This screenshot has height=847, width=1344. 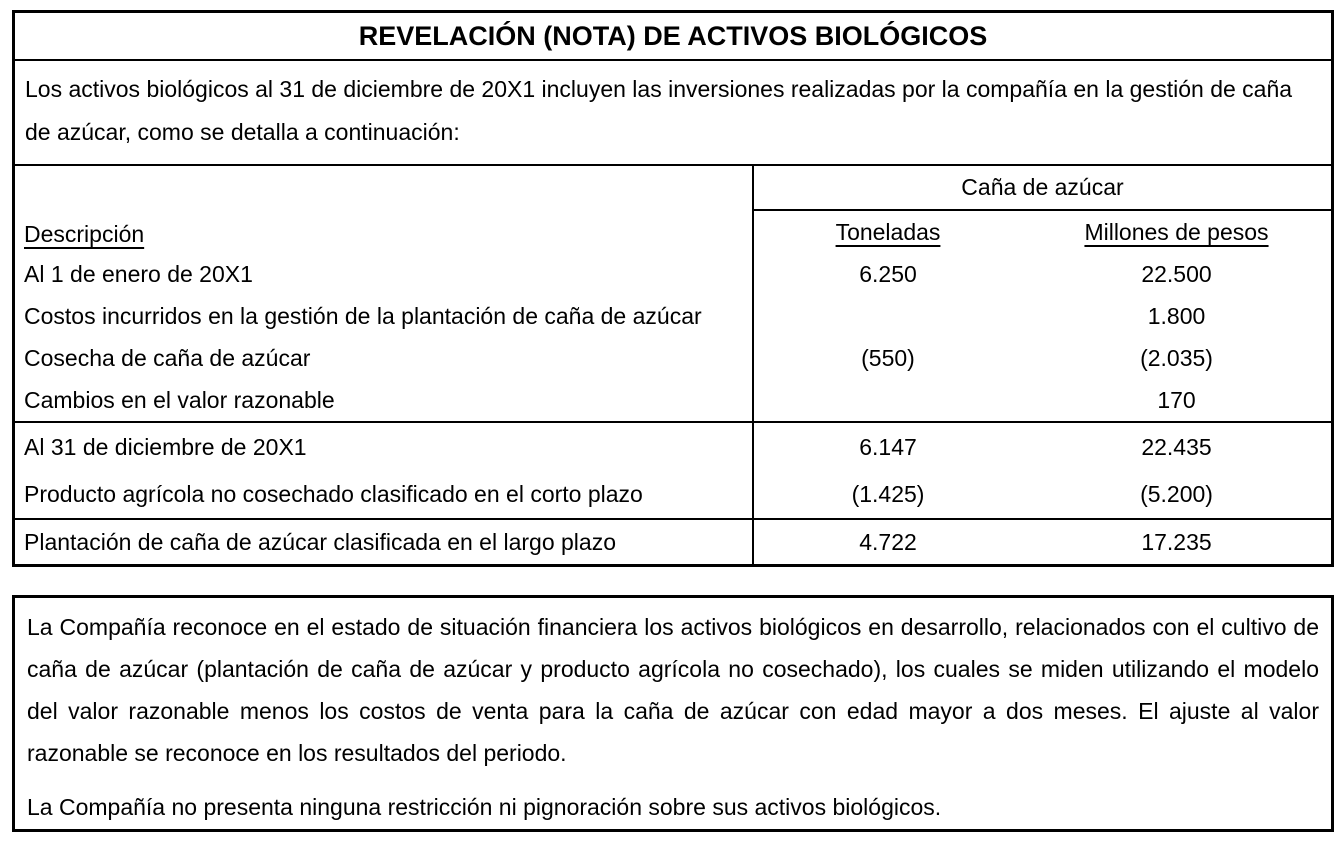 I want to click on row-label-closing-balance: Al 31 de diciembre de 20X1, so click(x=383, y=446).